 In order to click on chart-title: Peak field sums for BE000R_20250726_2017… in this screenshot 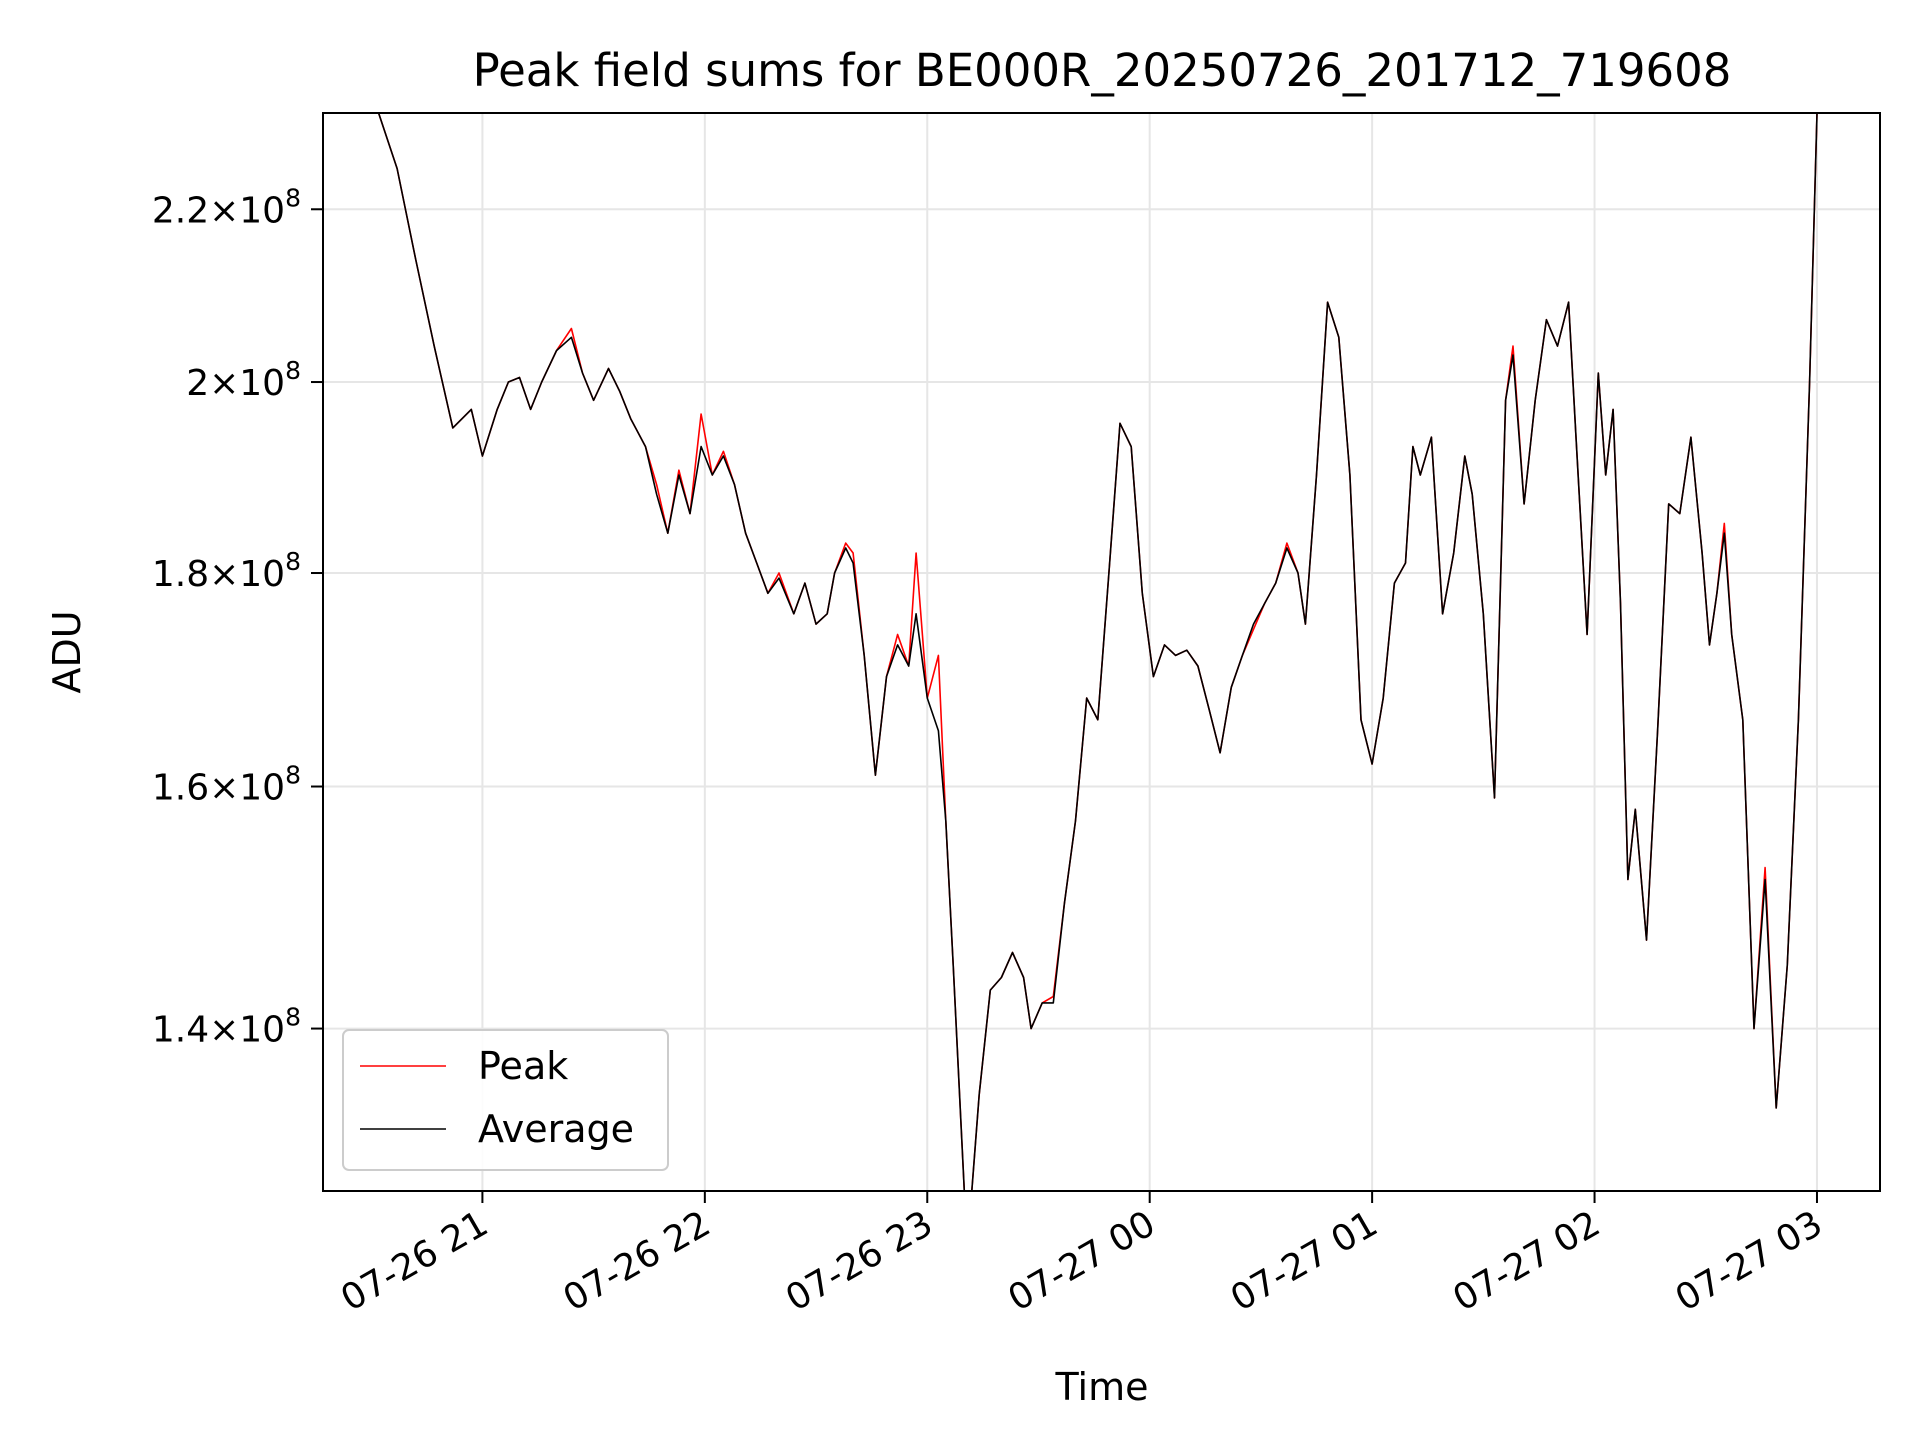, I will do `click(1102, 70)`.